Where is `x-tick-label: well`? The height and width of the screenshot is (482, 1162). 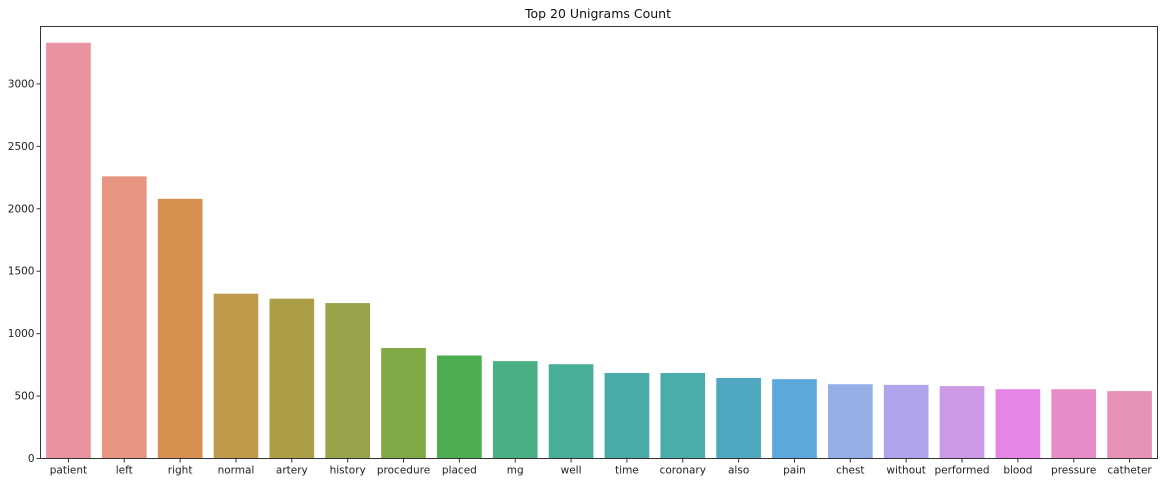
x-tick-label: well is located at coordinates (571, 471).